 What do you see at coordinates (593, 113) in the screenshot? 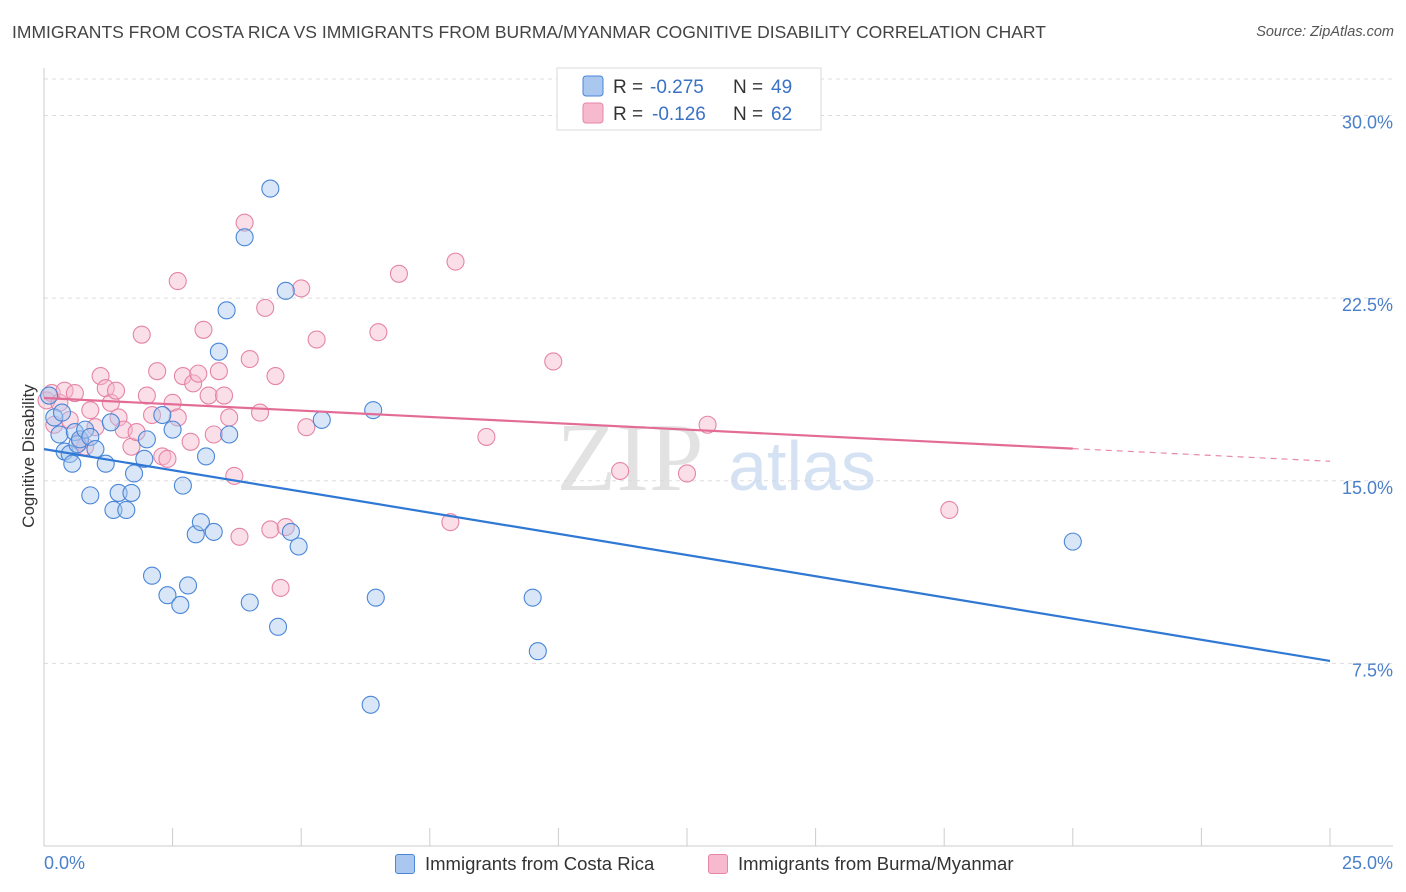
I see `stats-legend-swatch-pink` at bounding box center [593, 113].